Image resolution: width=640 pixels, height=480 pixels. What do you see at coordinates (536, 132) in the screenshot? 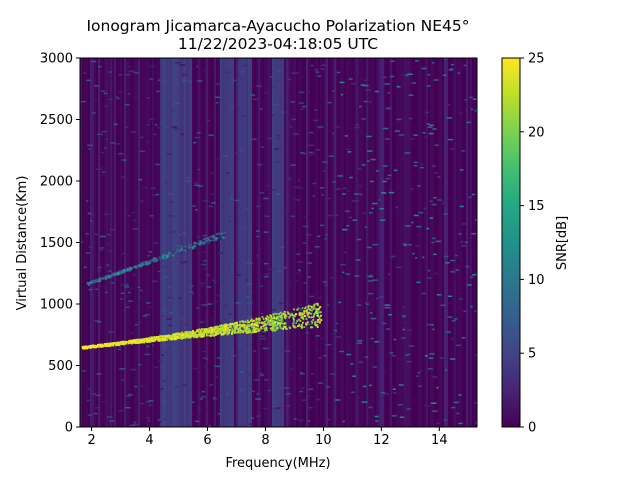
I see `colorbar-tick-label: 20` at bounding box center [536, 132].